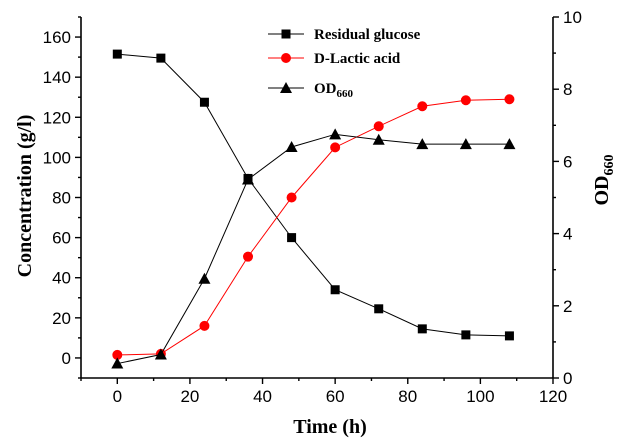 The width and height of the screenshot is (620, 441). What do you see at coordinates (330, 427) in the screenshot?
I see `x-axis-title: Time (h)` at bounding box center [330, 427].